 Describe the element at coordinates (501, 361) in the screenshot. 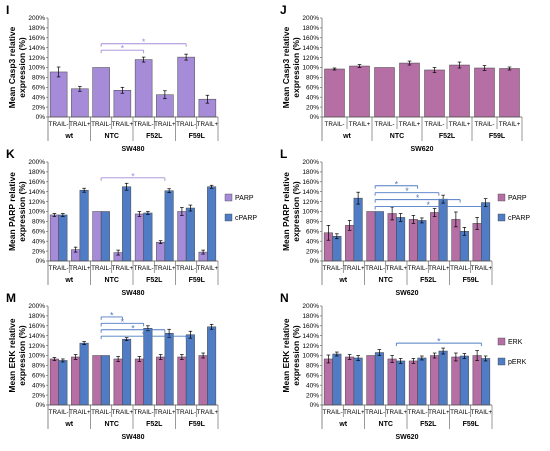

I see `legend-swatch-perk` at that location.